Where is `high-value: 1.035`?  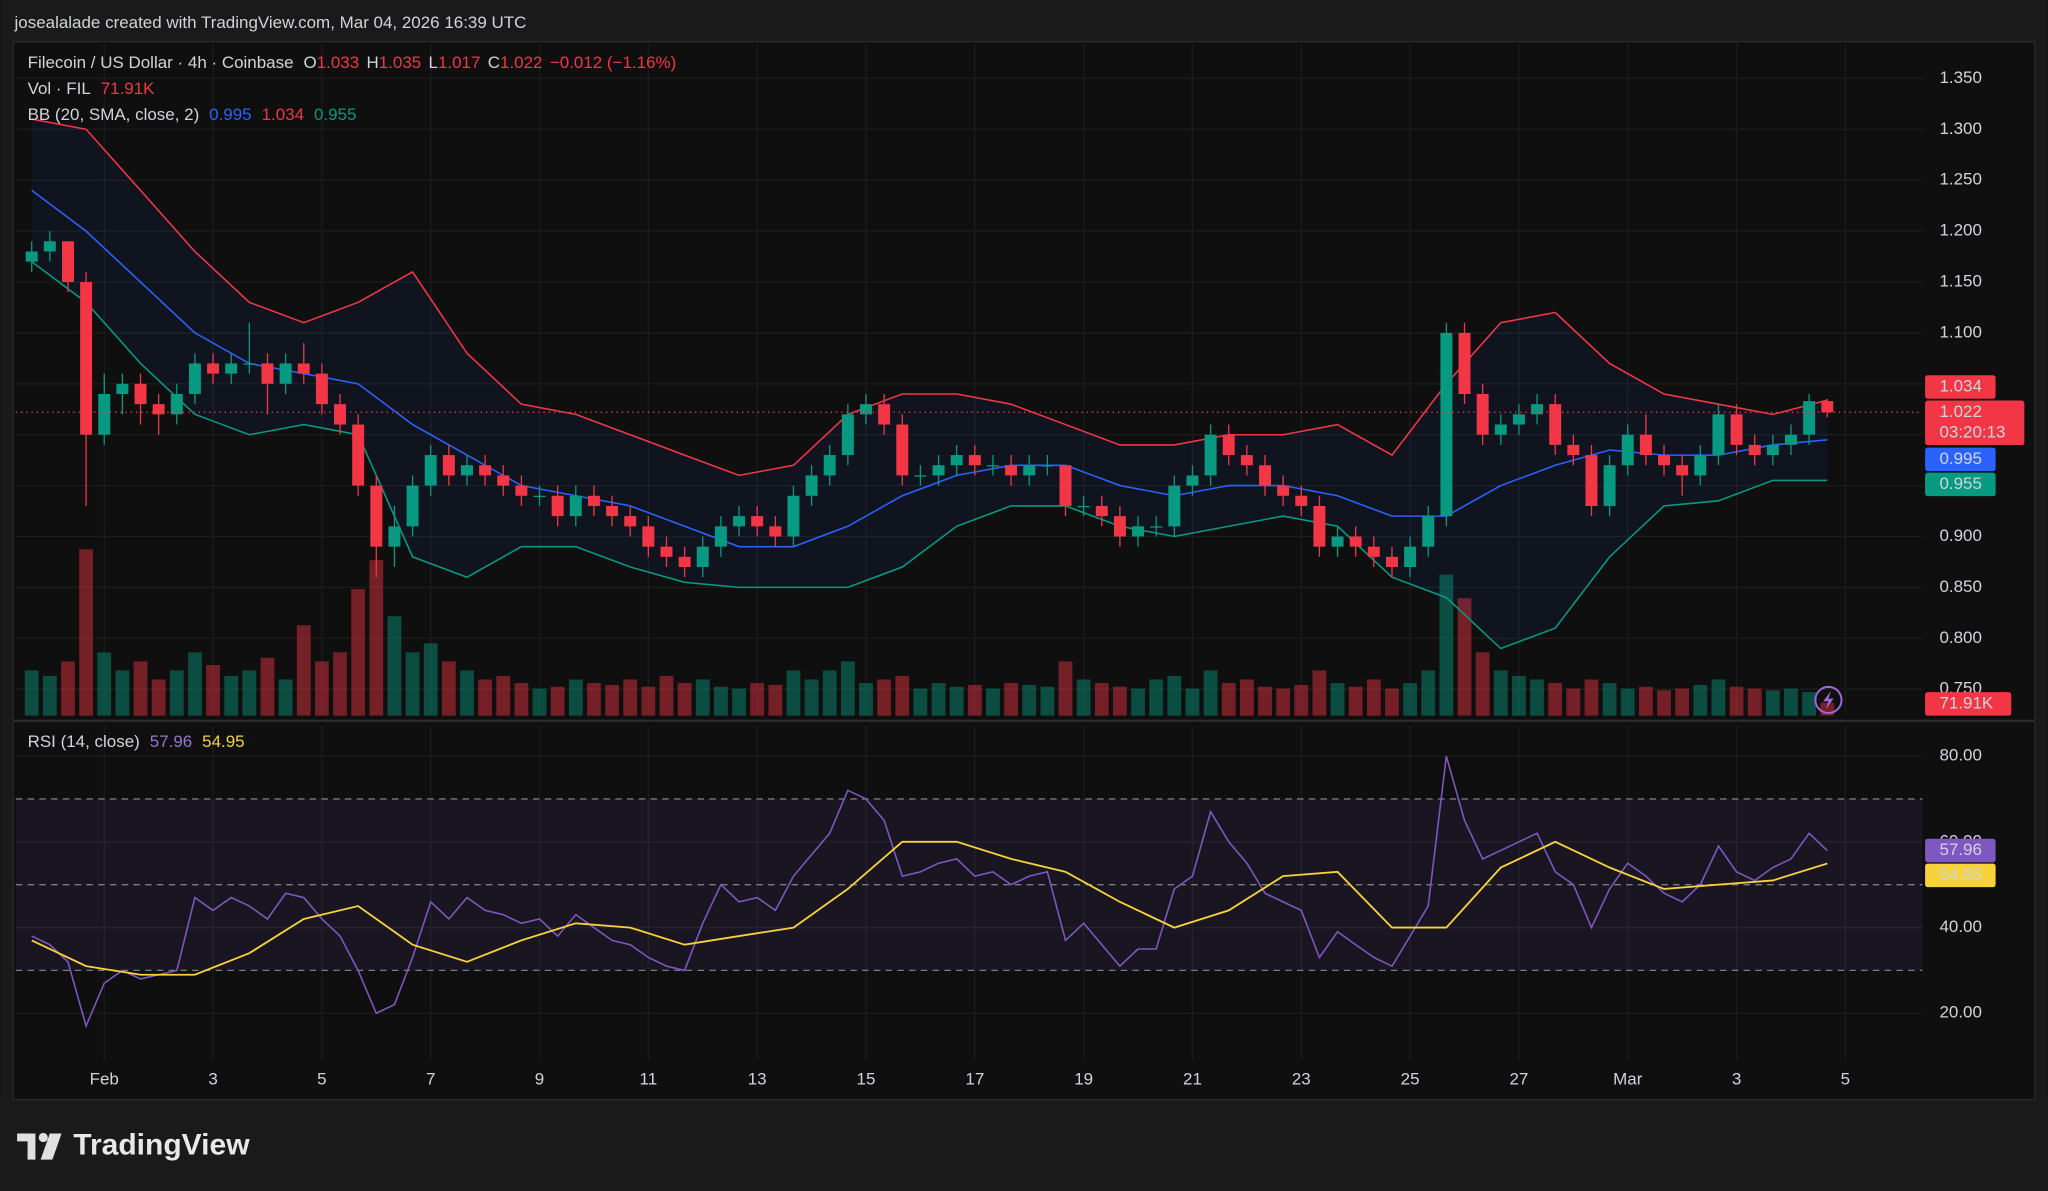 high-value: 1.035 is located at coordinates (400, 62).